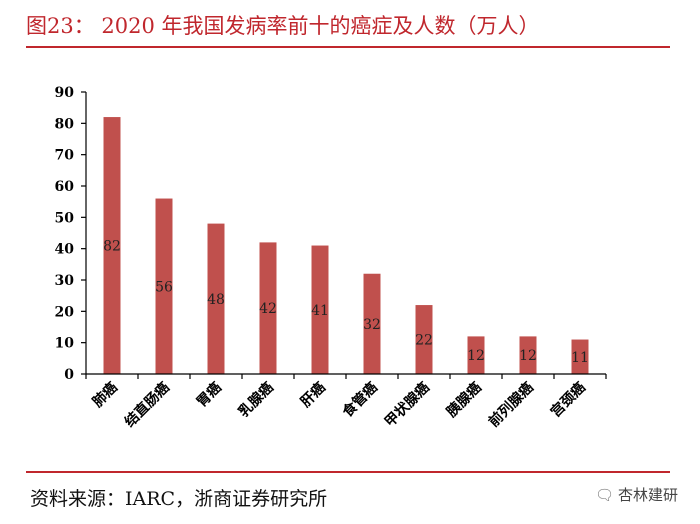 Image resolution: width=700 pixels, height=524 pixels. I want to click on x-tick-label: 胃癌, so click(209, 395).